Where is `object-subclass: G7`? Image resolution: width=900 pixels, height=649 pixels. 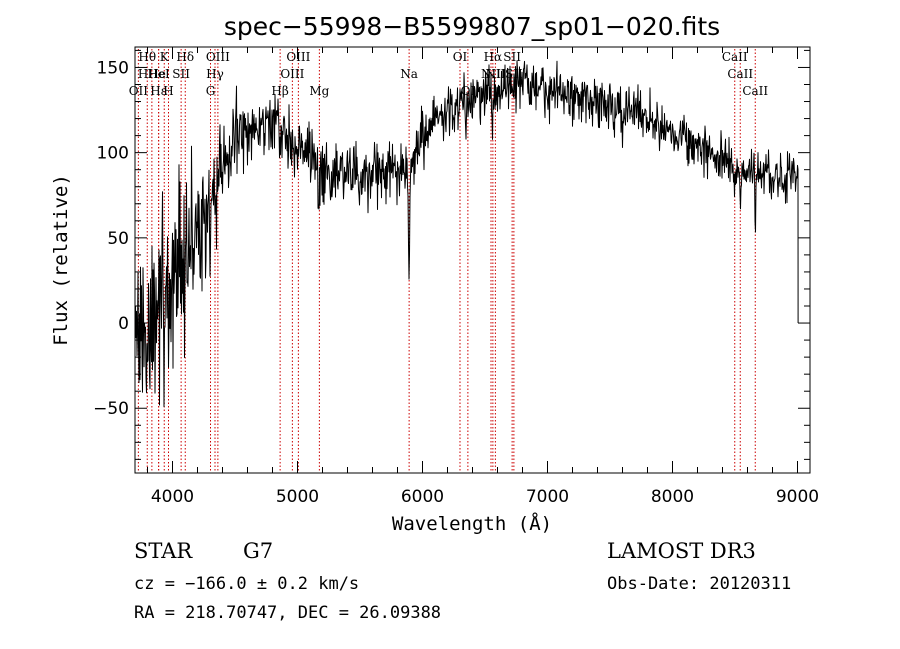
object-subclass: G7 is located at coordinates (258, 551).